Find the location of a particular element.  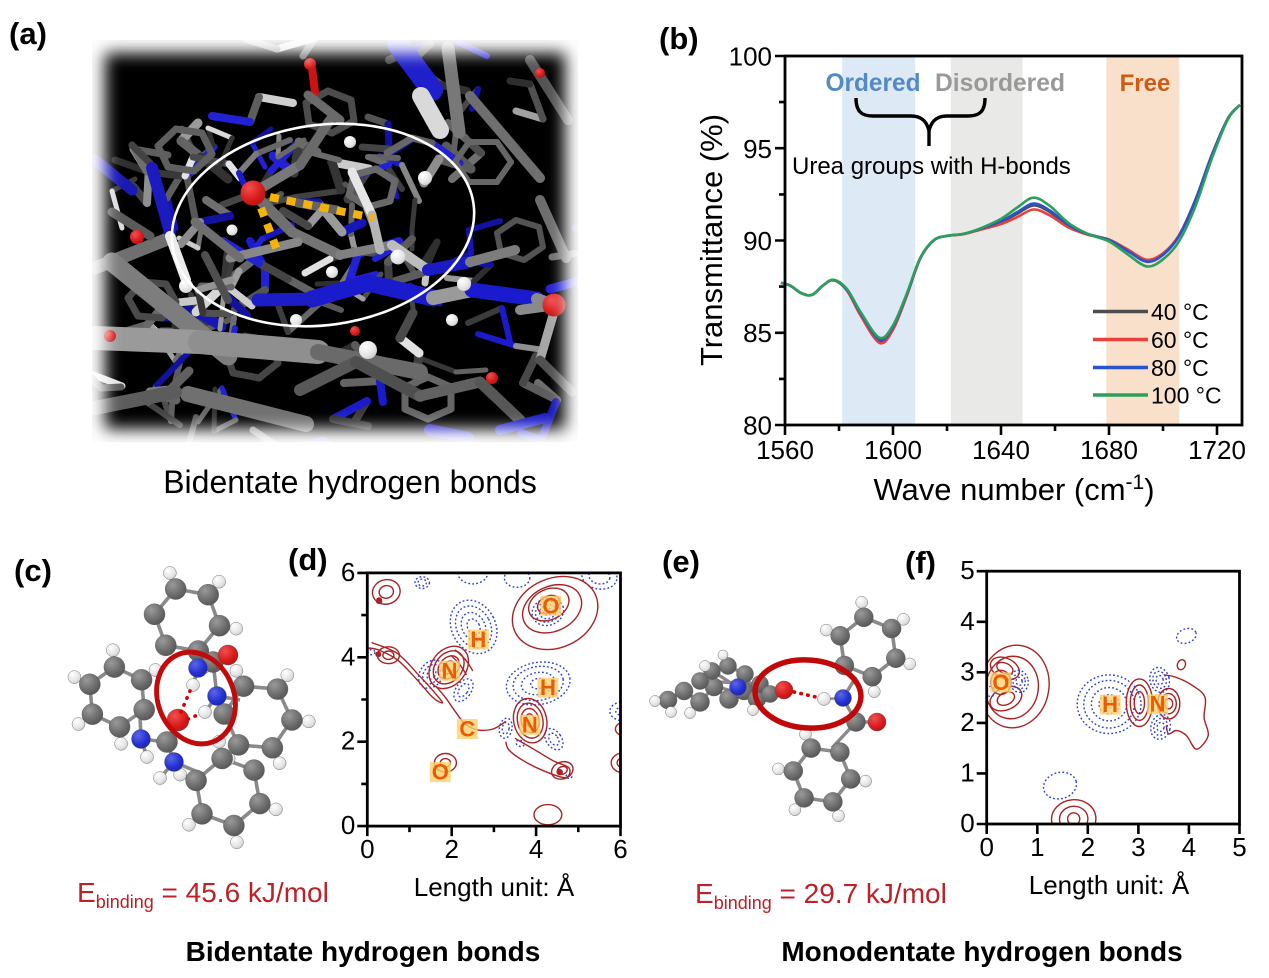

svg-text: 1720 is located at coordinates (1217, 450).